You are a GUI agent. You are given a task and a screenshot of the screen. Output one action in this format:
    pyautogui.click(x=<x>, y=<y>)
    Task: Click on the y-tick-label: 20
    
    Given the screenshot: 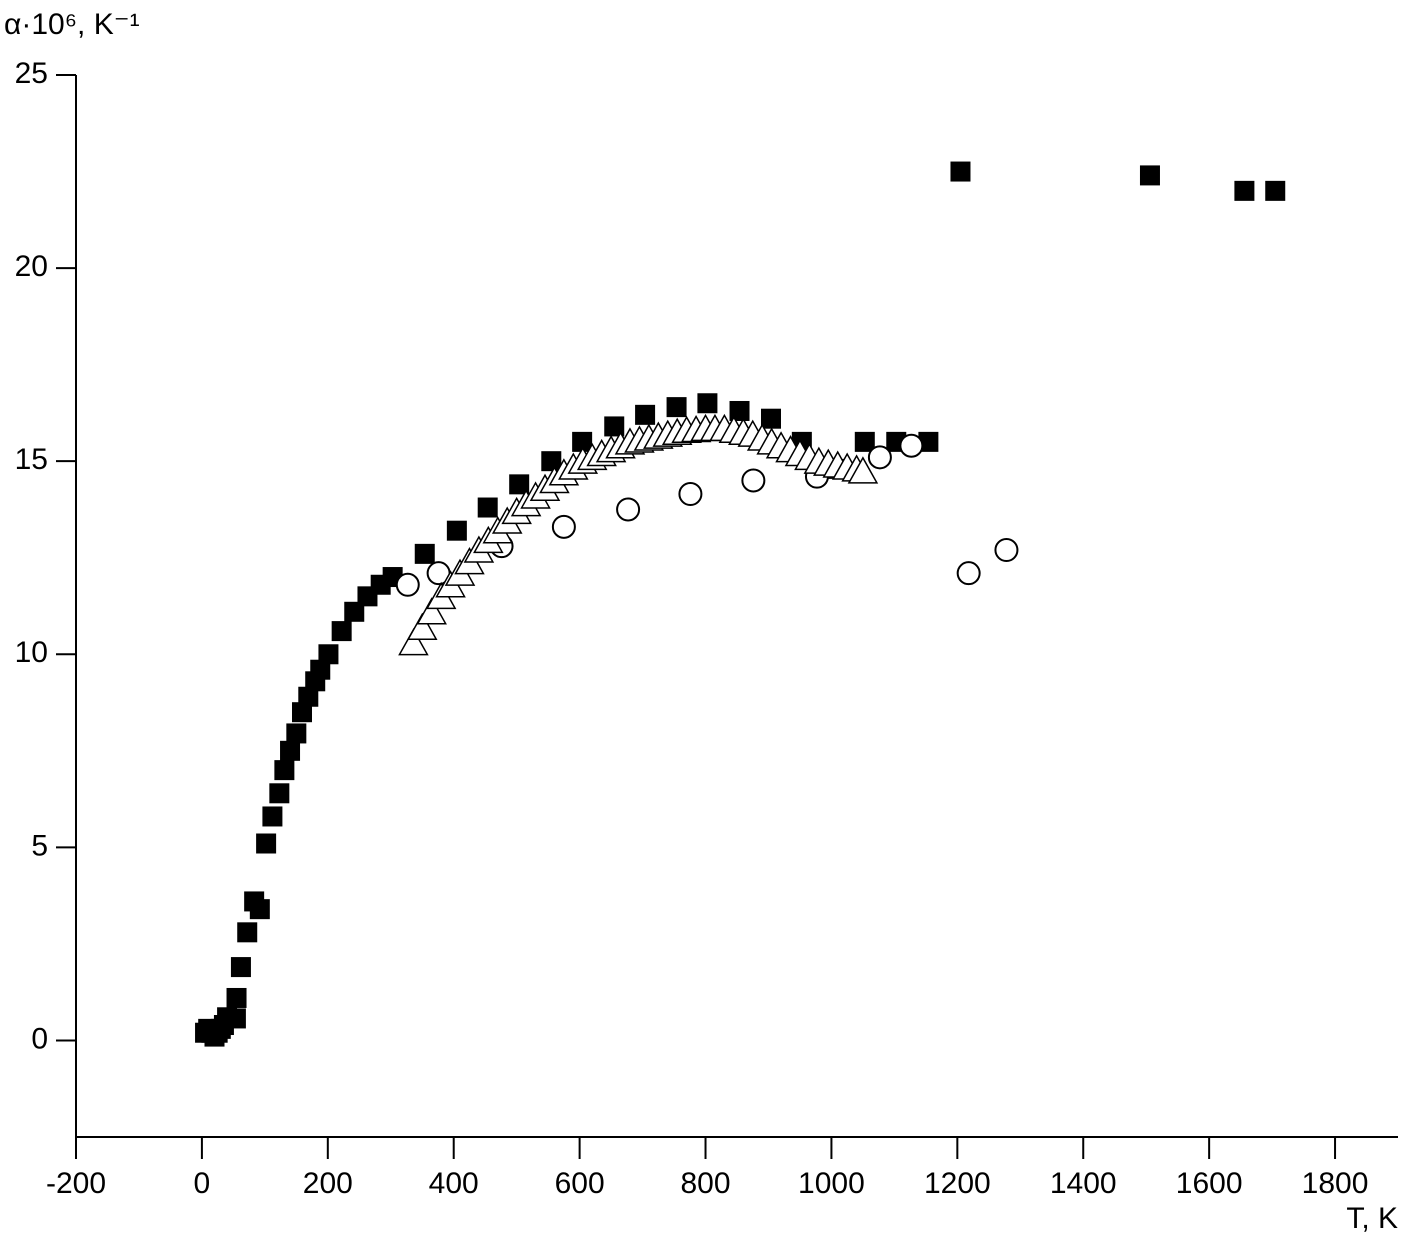 What is the action you would take?
    pyautogui.click(x=31, y=266)
    